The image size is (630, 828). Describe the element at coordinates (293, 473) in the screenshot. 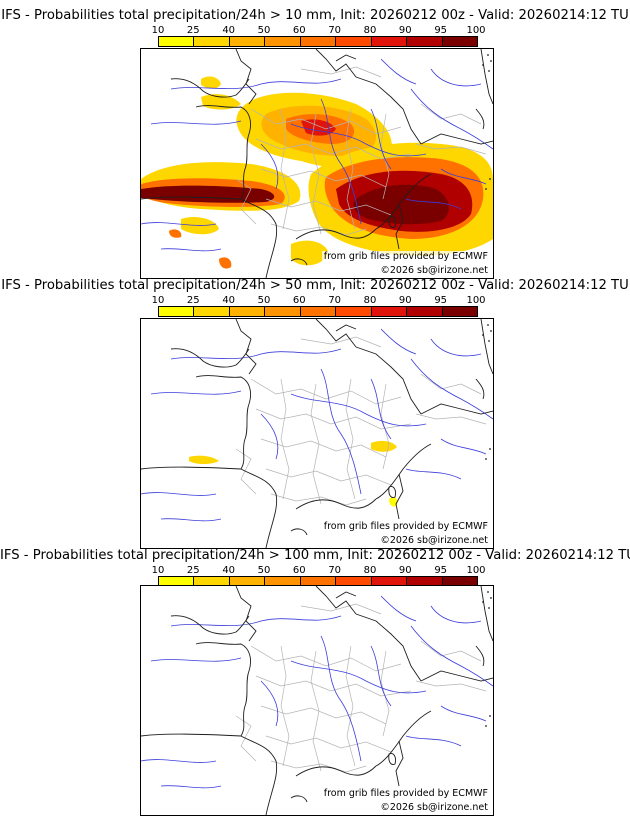

I see `precip-probability-field` at that location.